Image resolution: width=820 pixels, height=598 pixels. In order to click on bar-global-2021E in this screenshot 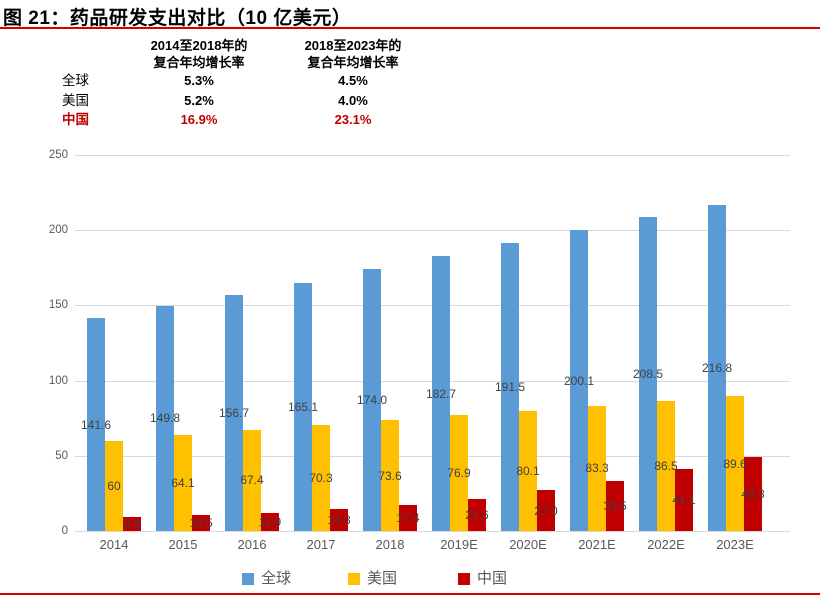, I will do `click(579, 380)`.